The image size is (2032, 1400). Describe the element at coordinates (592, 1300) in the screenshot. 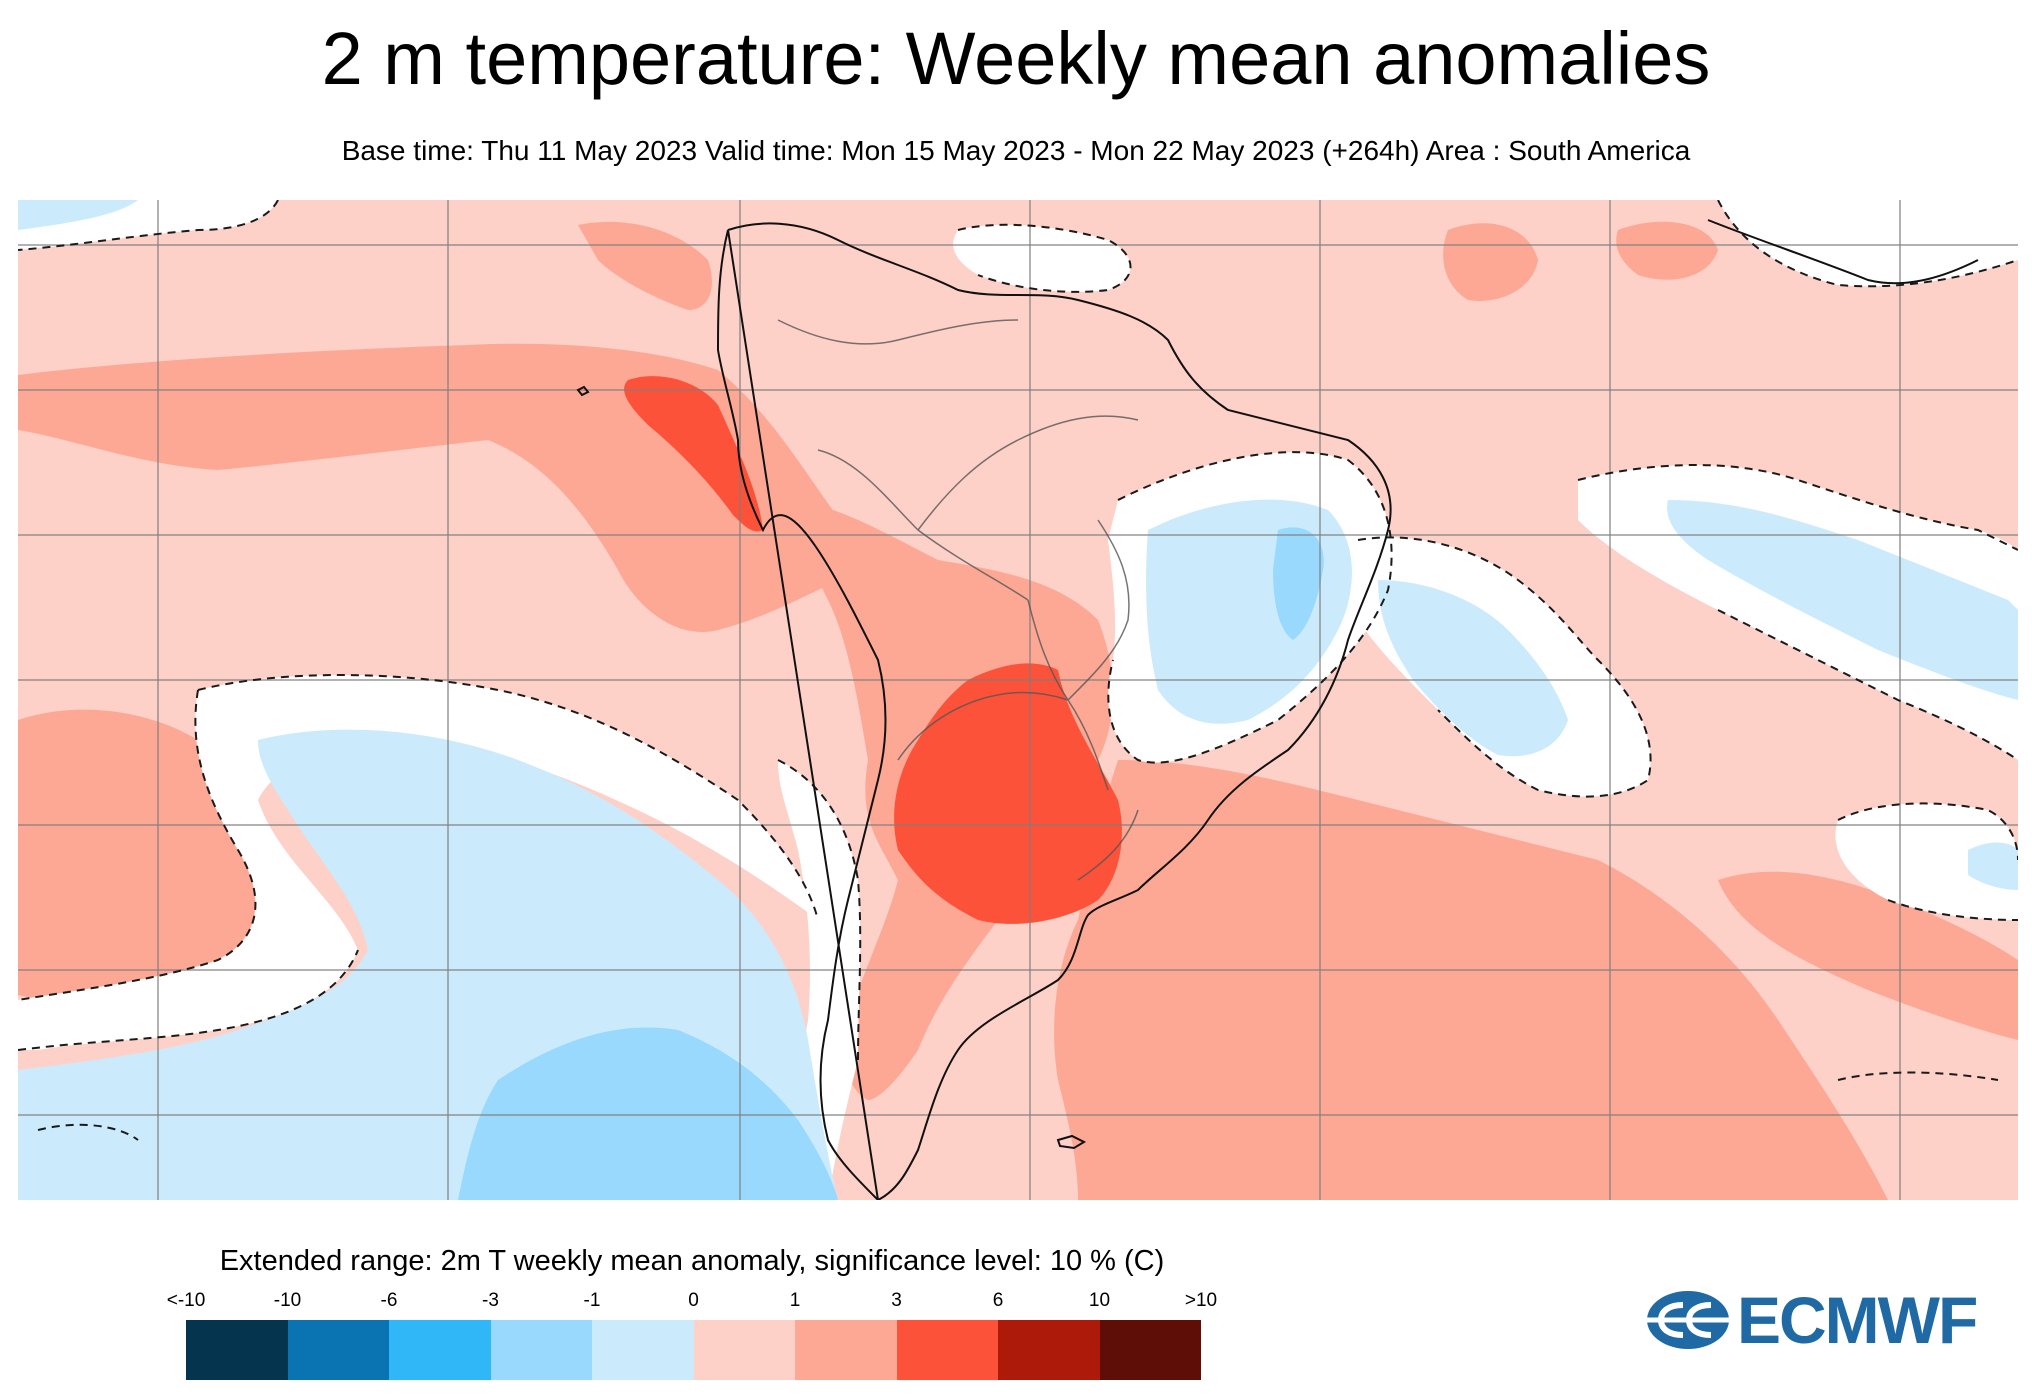

I see `legend-tick-4: -1` at that location.